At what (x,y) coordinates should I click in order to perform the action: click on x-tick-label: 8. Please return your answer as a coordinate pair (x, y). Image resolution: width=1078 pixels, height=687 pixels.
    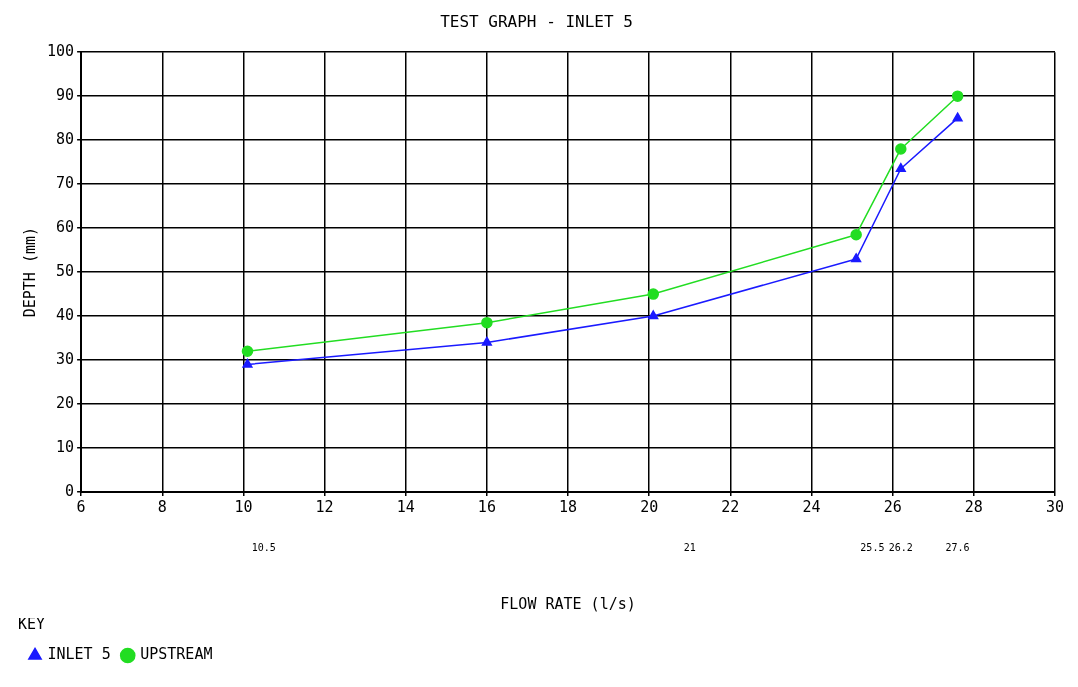
    Looking at the image, I should click on (162, 506).